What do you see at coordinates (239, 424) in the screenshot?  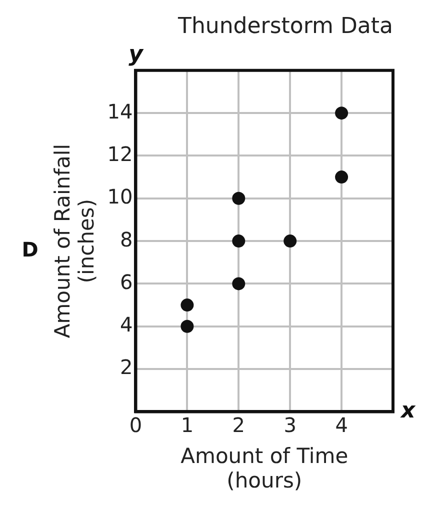 I see `x-tick-label: 2` at bounding box center [239, 424].